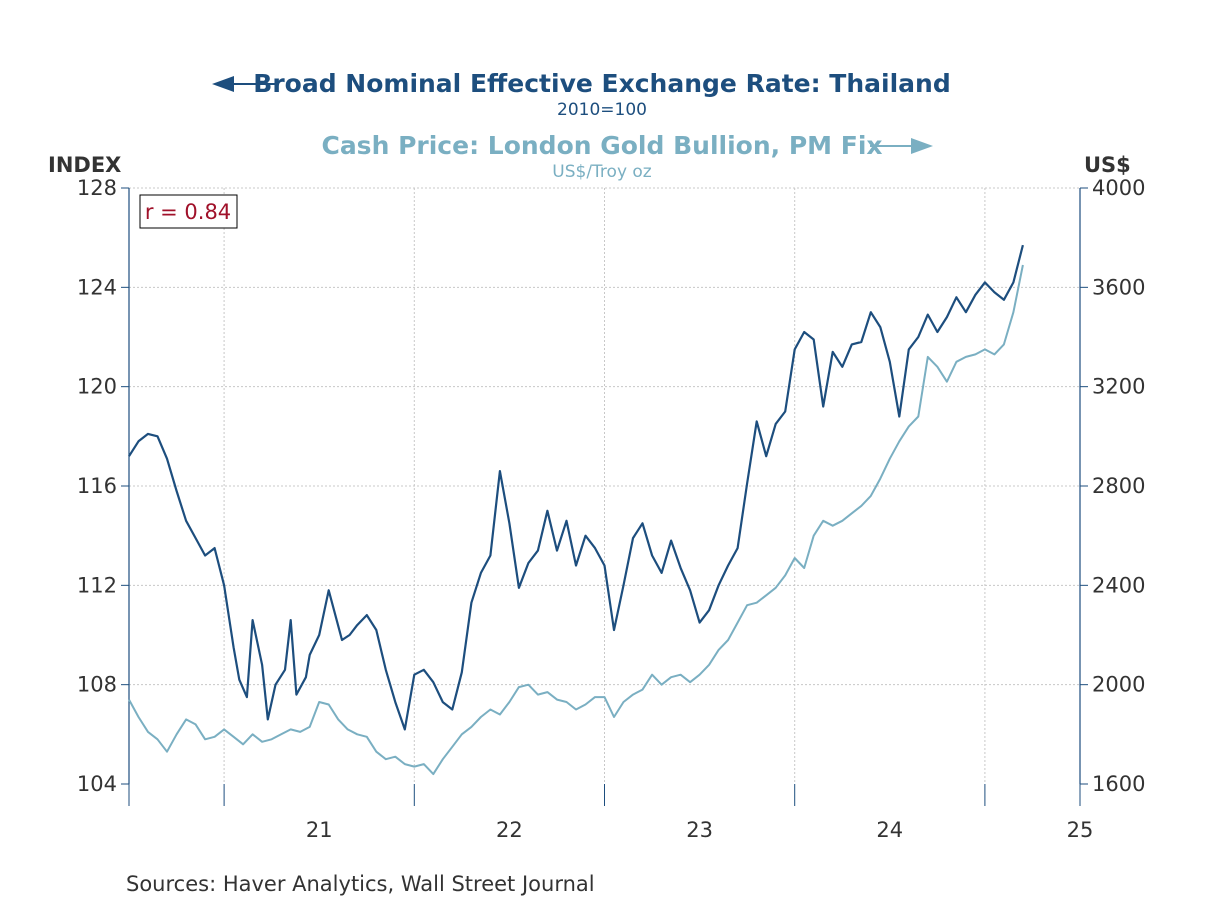 The width and height of the screenshot is (1208, 906). I want to click on correlation-label: r = 0.84, so click(188, 212).